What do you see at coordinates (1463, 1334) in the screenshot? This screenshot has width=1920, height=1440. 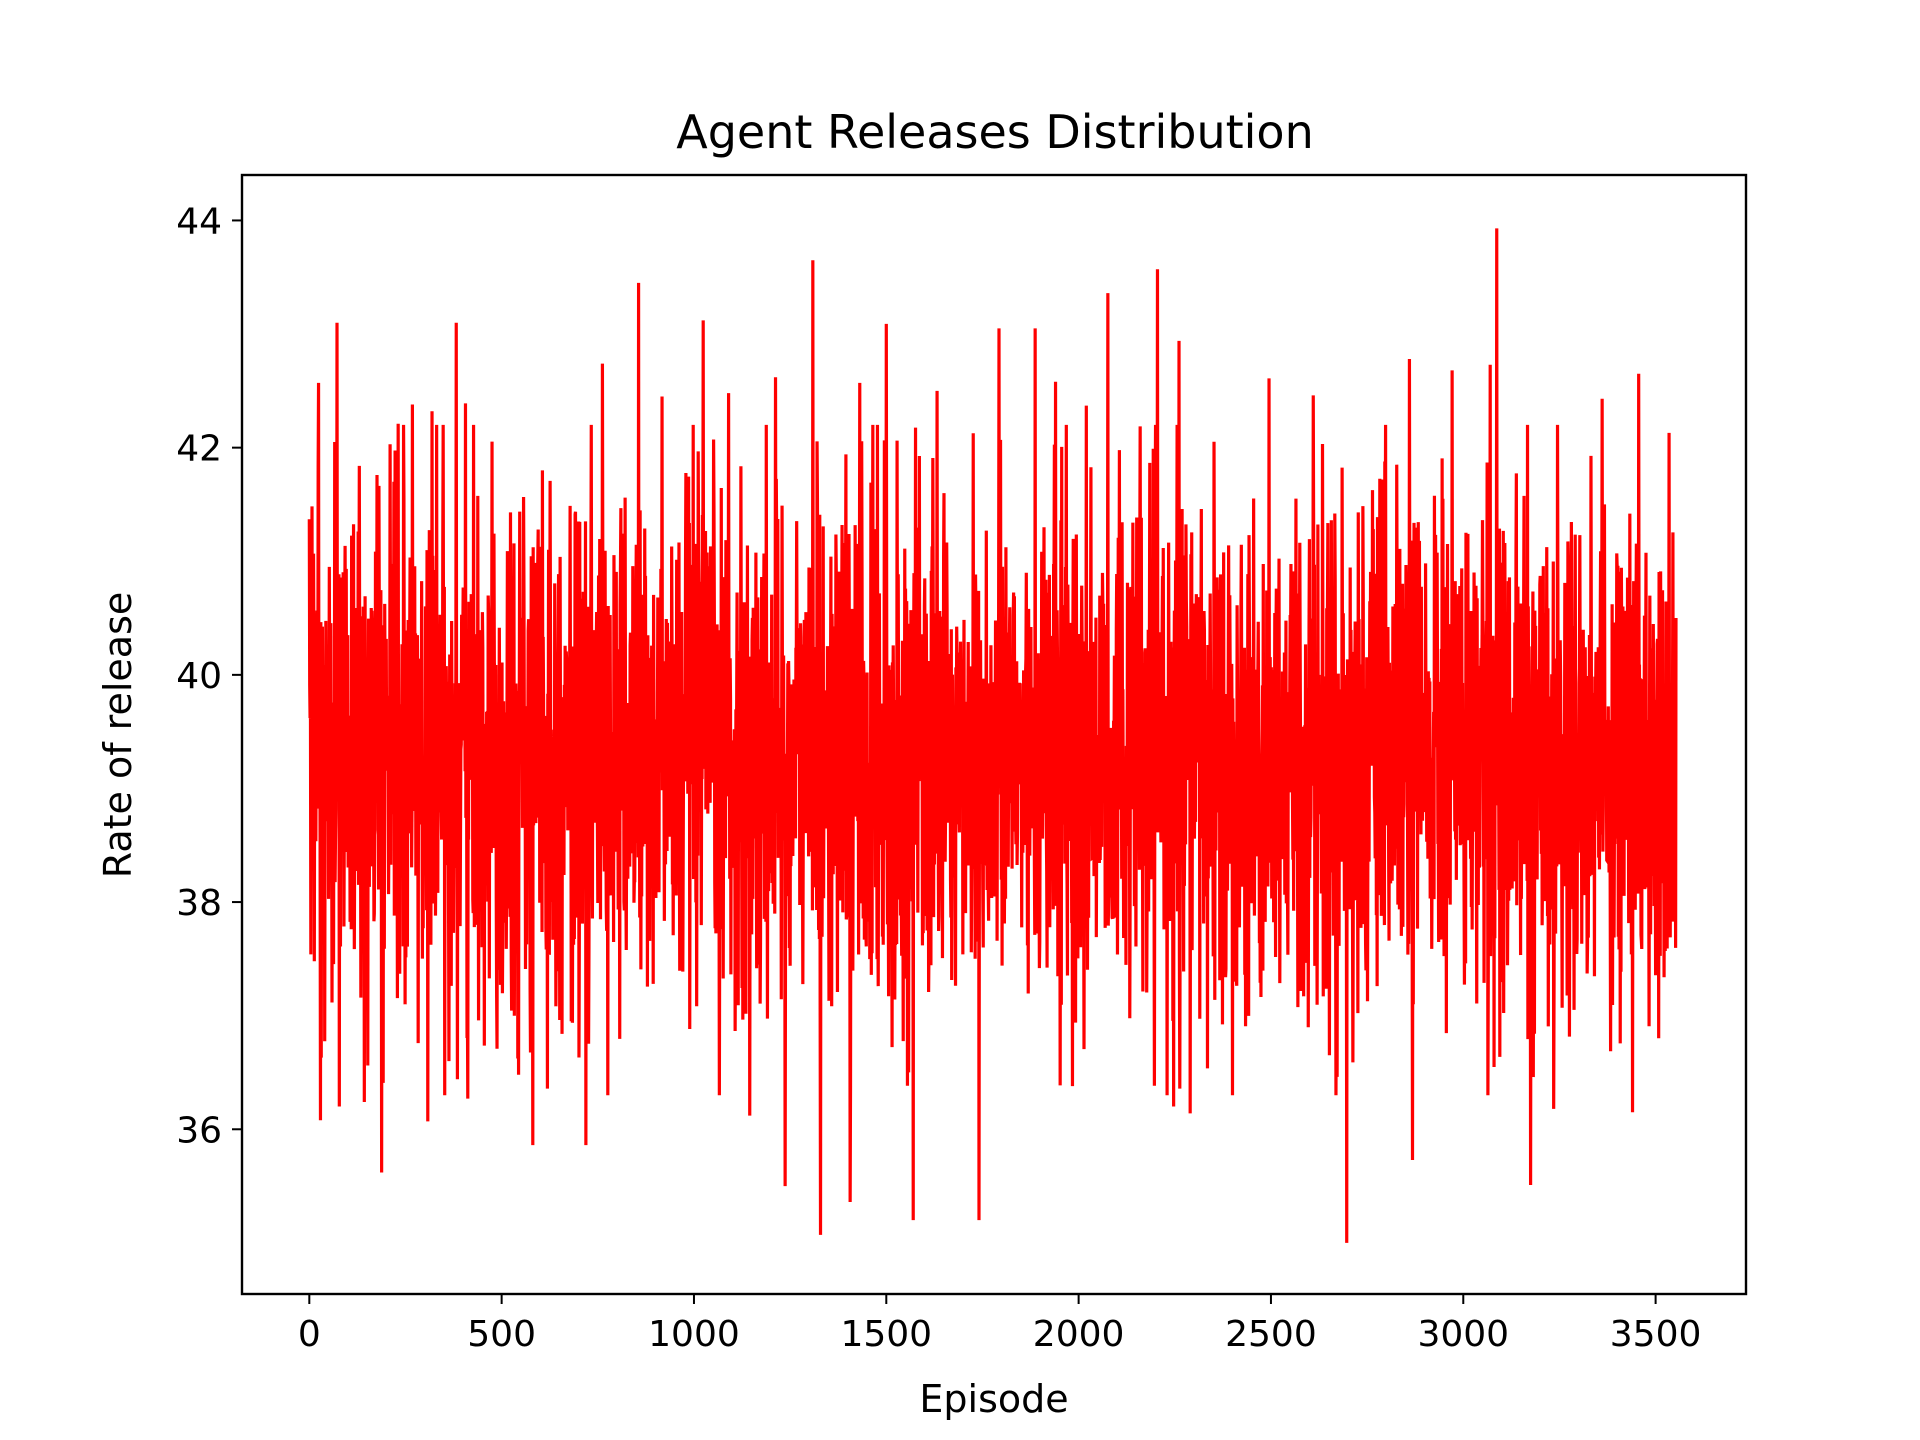 I see `x-tick-label: 3000` at bounding box center [1463, 1334].